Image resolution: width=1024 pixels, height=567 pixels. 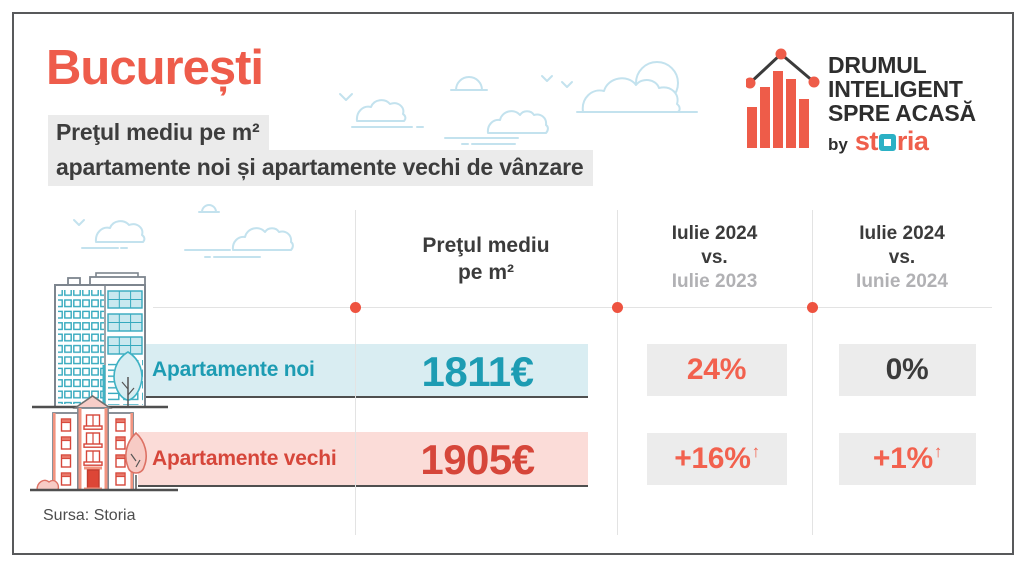 I want to click on storia-logo: DRUMUL INTELIGENT SPRE ACASĂ by st ria, so click(x=861, y=99).